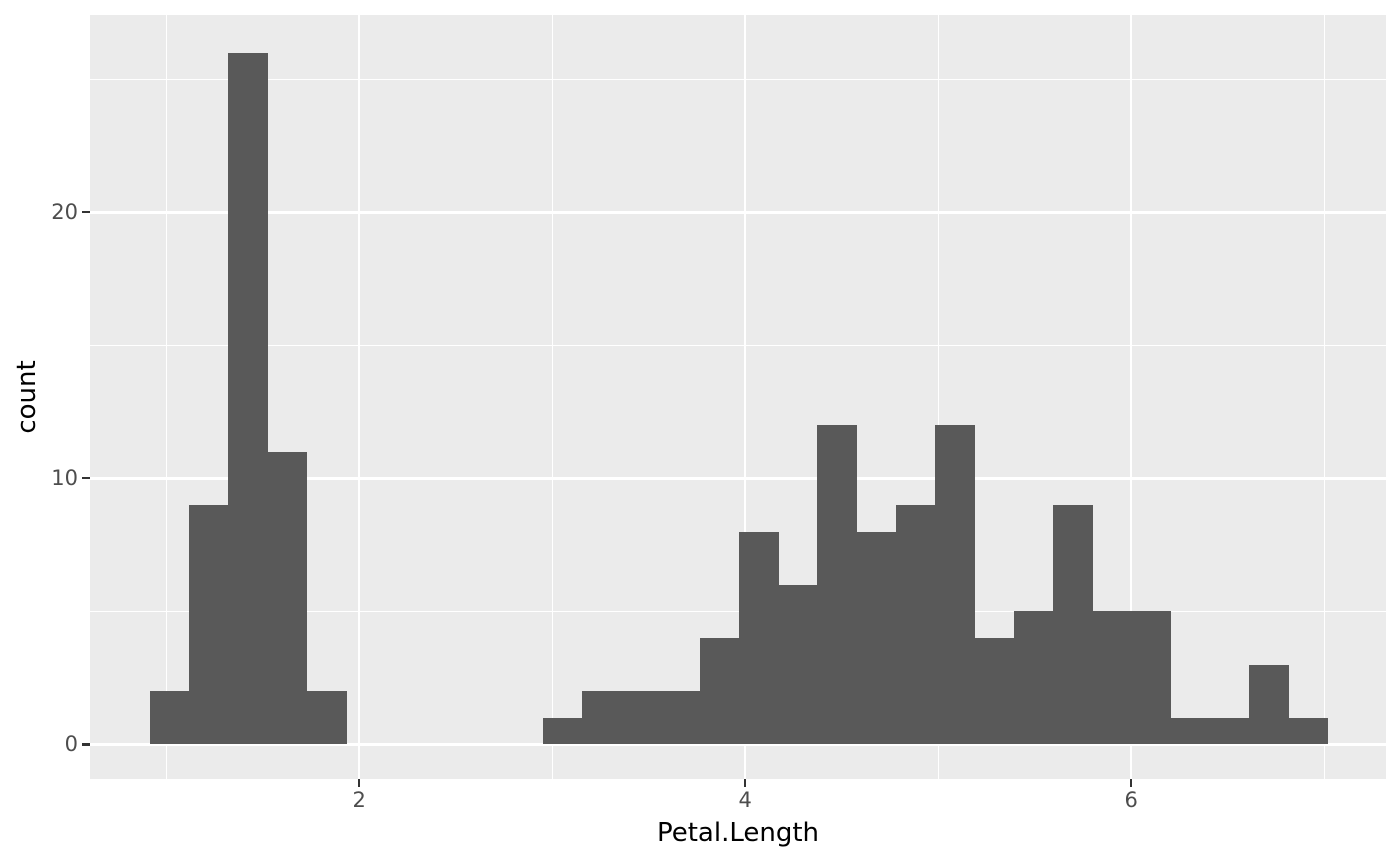 This screenshot has width=1400, height=866. I want to click on y-tick-label: 20, so click(64, 212).